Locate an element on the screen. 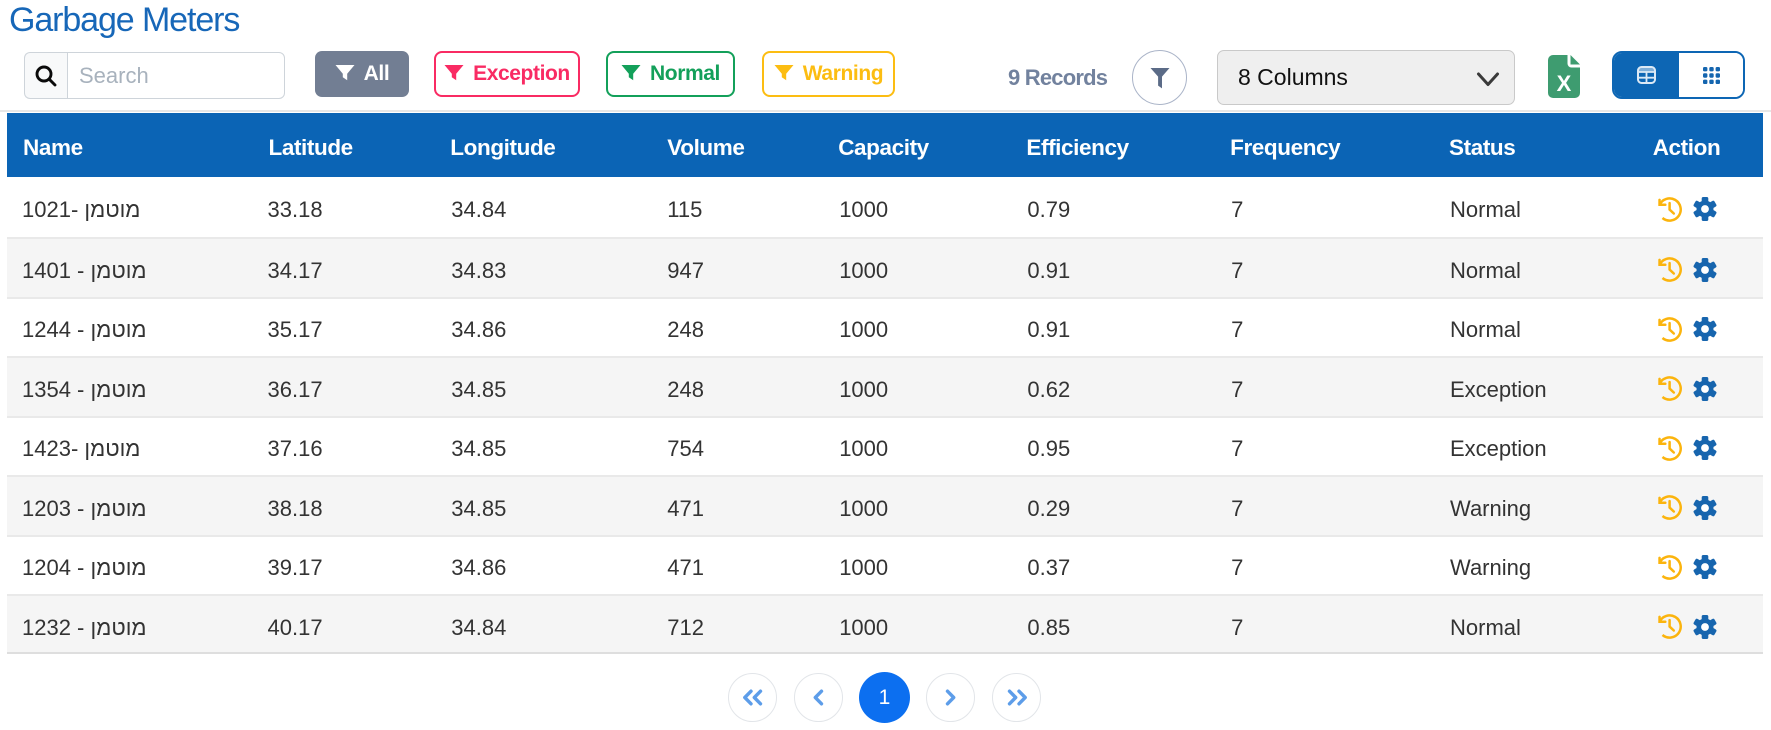 The image size is (1771, 730). svg-text: X is located at coordinates (1564, 83).